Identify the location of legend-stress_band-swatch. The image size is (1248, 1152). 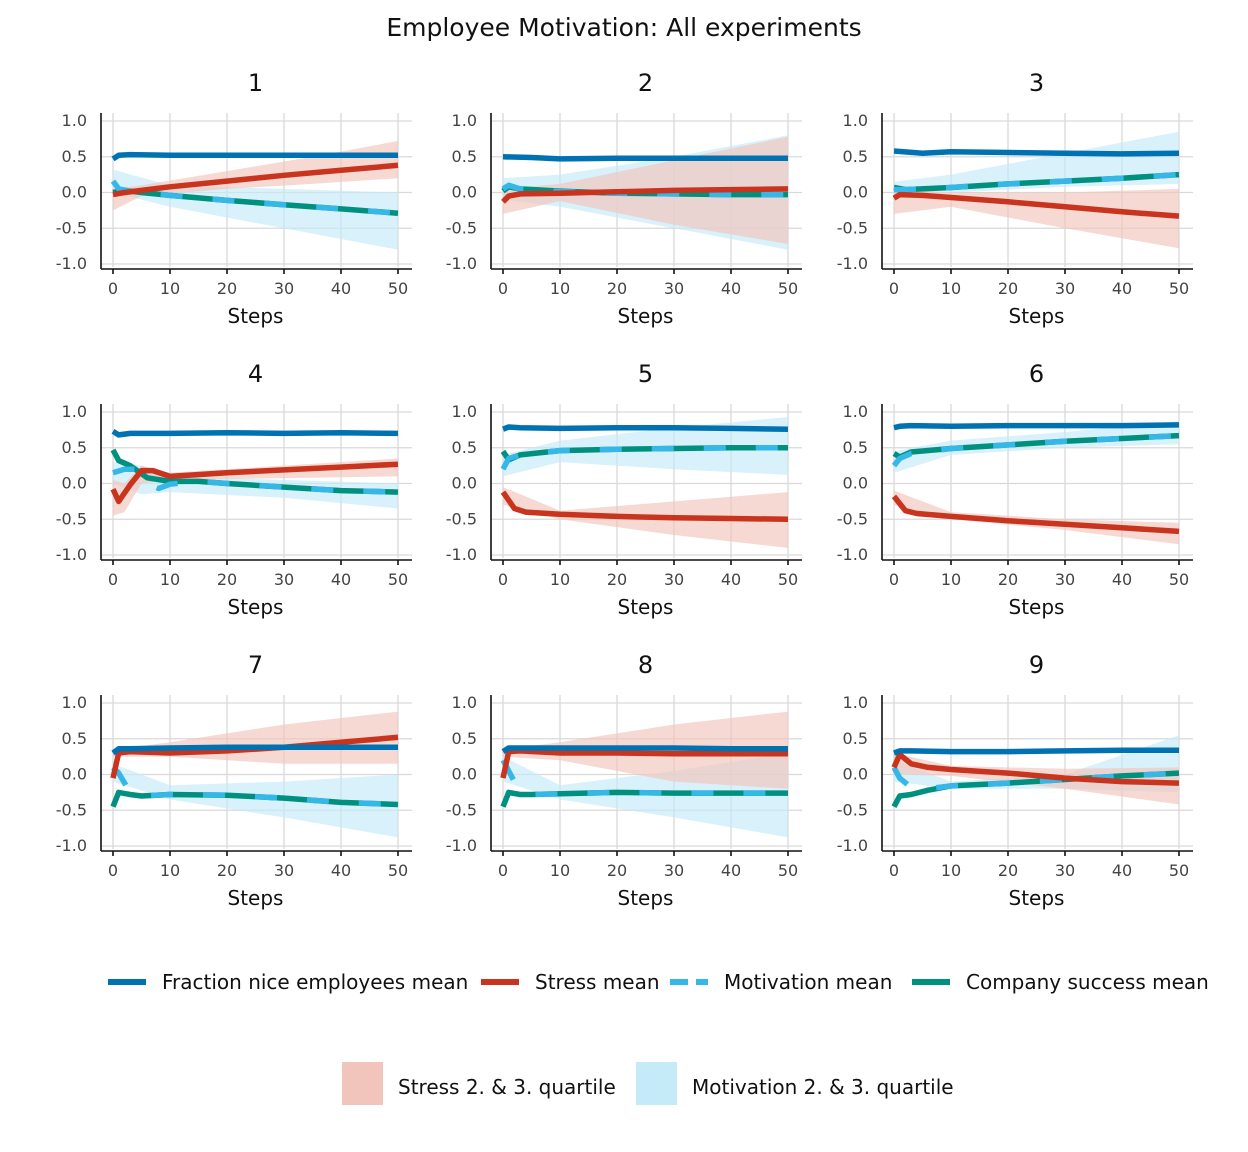
(362, 1083).